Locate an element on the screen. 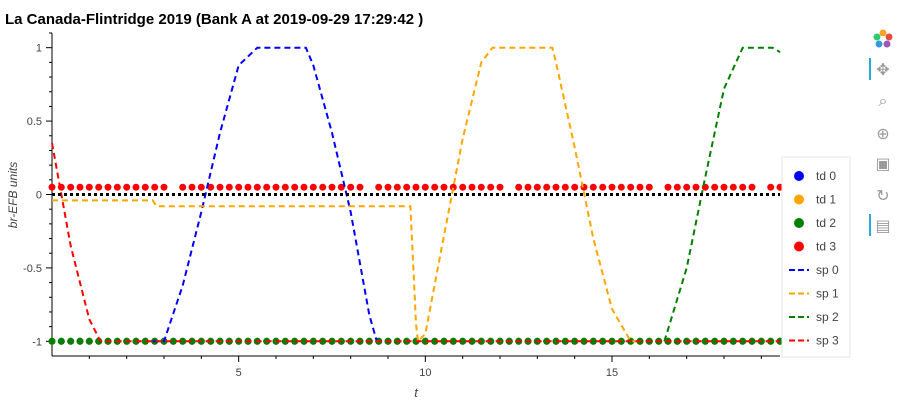  y-tick-label: 0 is located at coordinates (39, 196).